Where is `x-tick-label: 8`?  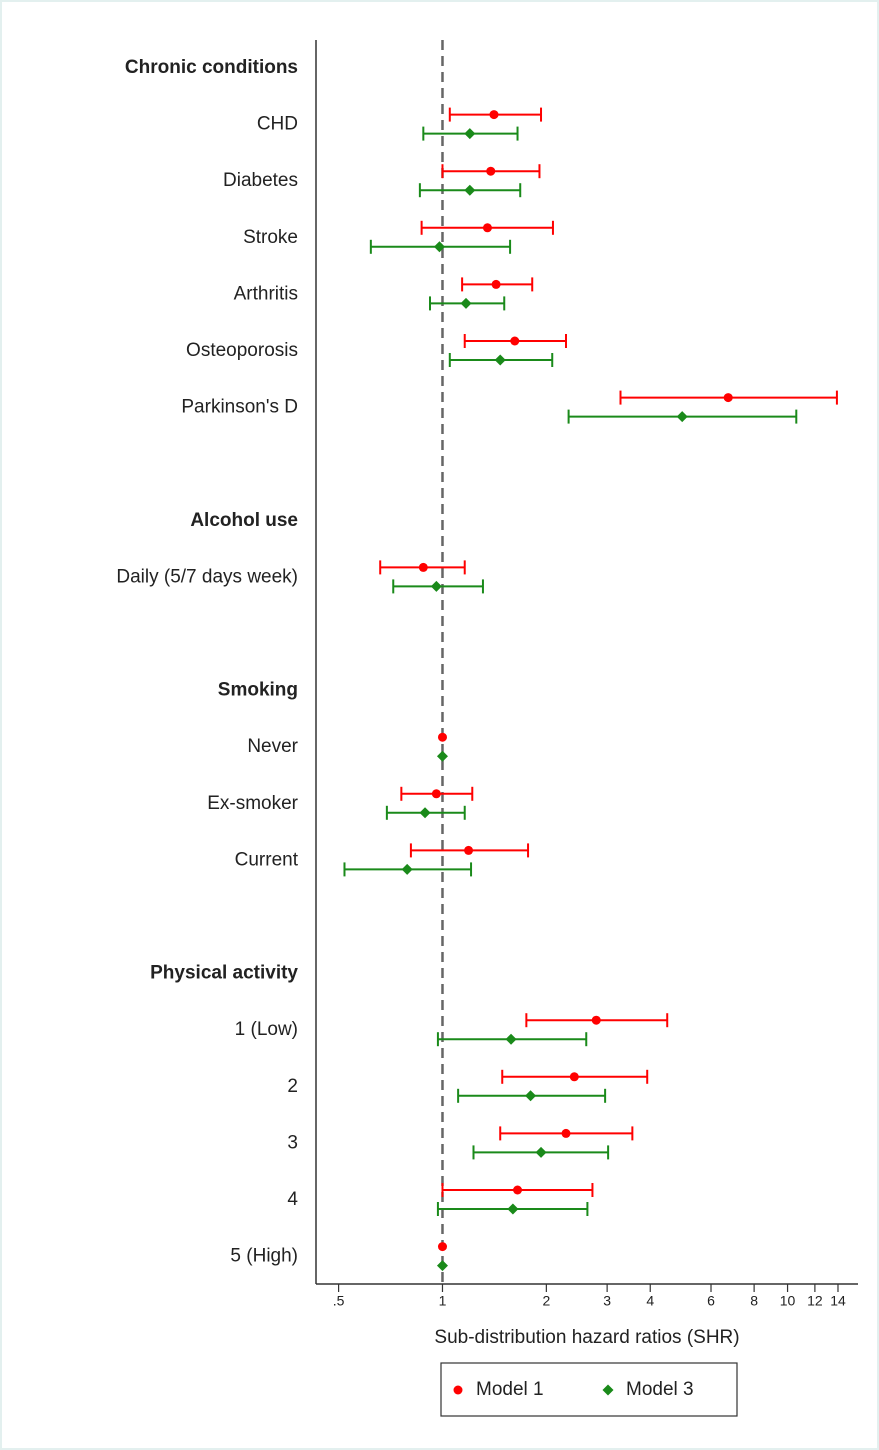
x-tick-label: 8 is located at coordinates (754, 1301).